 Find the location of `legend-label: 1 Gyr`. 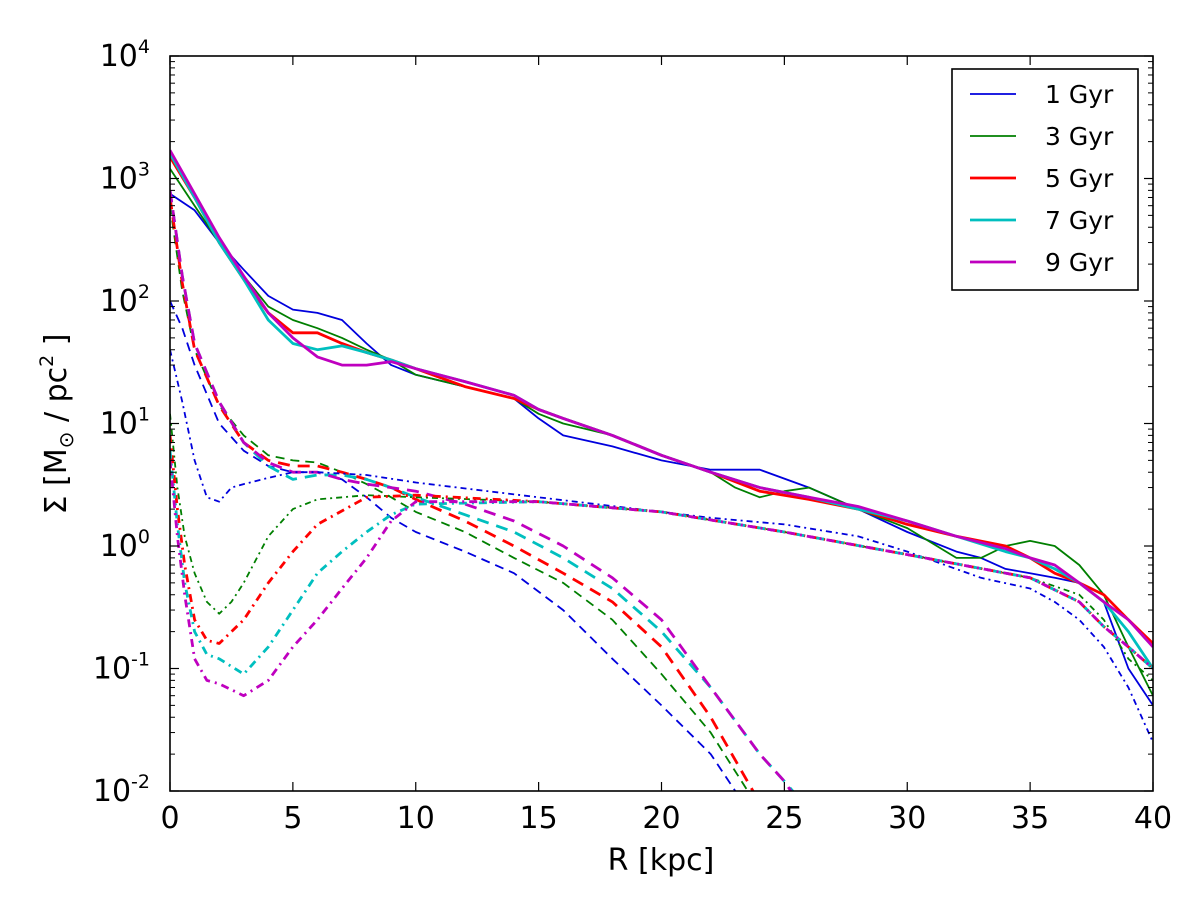

legend-label: 1 Gyr is located at coordinates (1079, 94).